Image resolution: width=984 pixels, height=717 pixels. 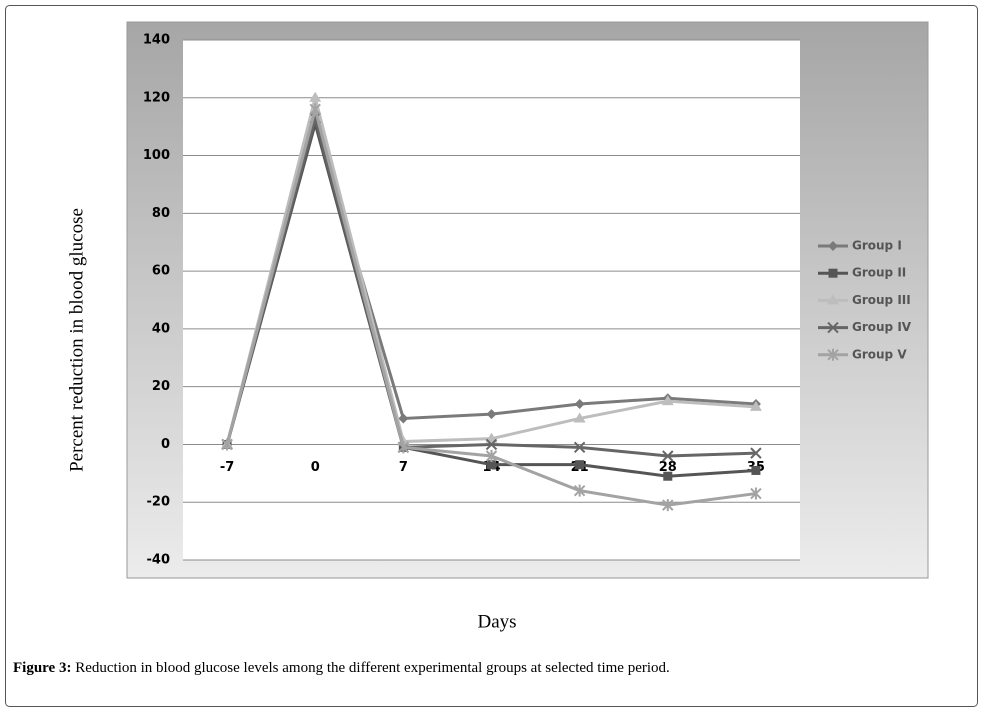 What do you see at coordinates (879, 354) in the screenshot?
I see `legend-label: Group V` at bounding box center [879, 354].